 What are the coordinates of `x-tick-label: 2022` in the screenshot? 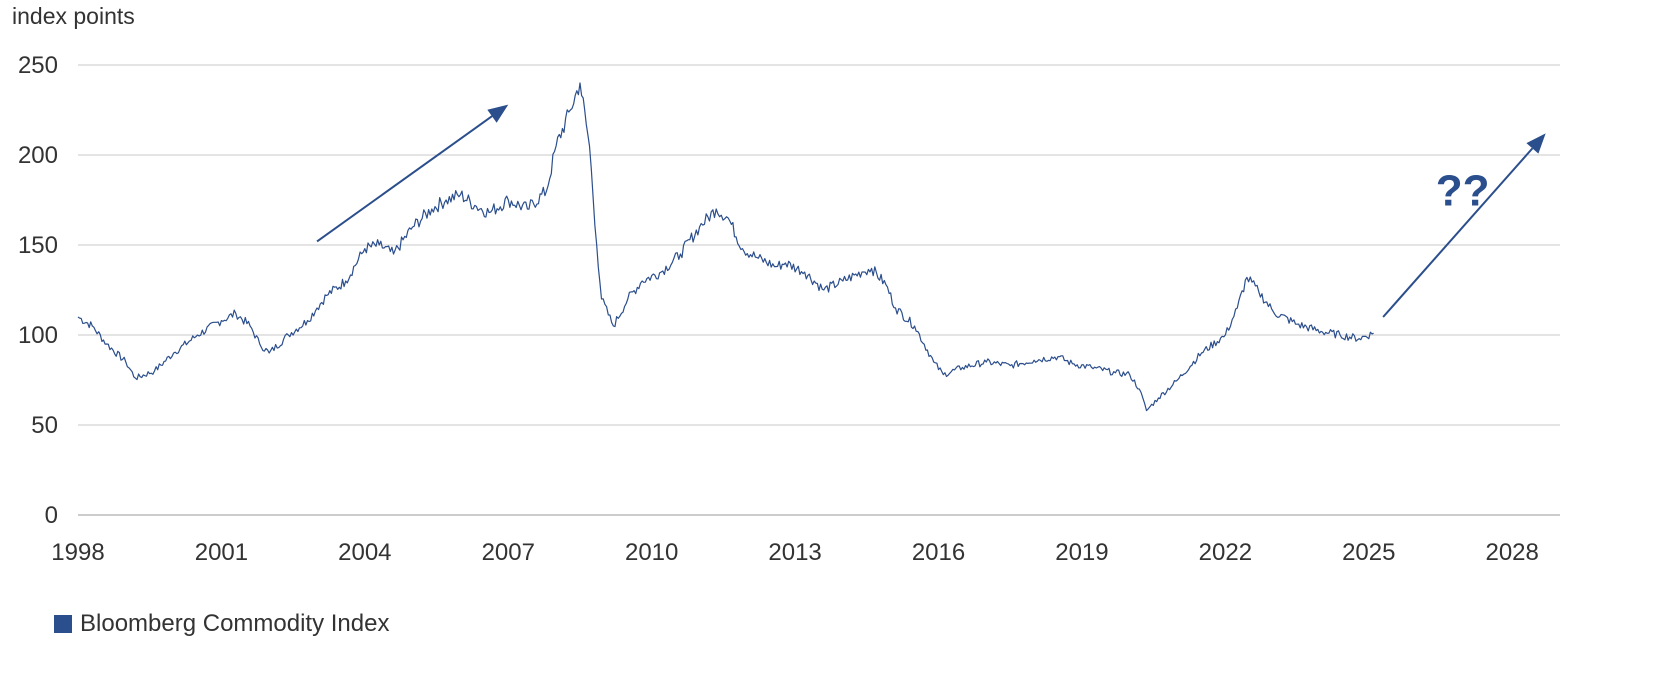 It's located at (1225, 552).